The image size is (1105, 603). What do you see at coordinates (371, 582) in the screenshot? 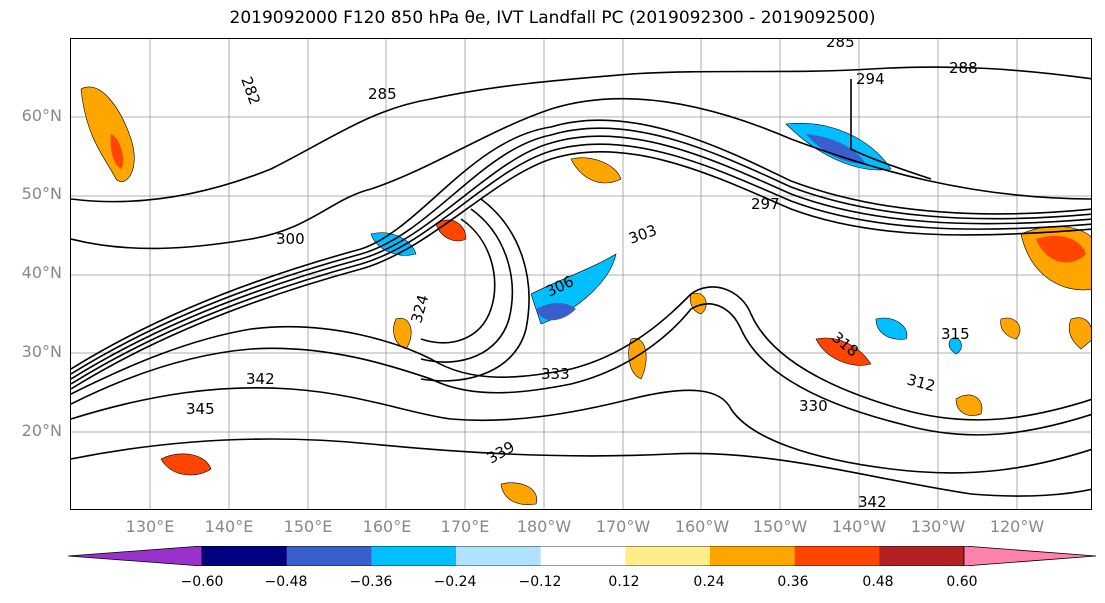
I see `colorbar-tick-3: −0.36` at bounding box center [371, 582].